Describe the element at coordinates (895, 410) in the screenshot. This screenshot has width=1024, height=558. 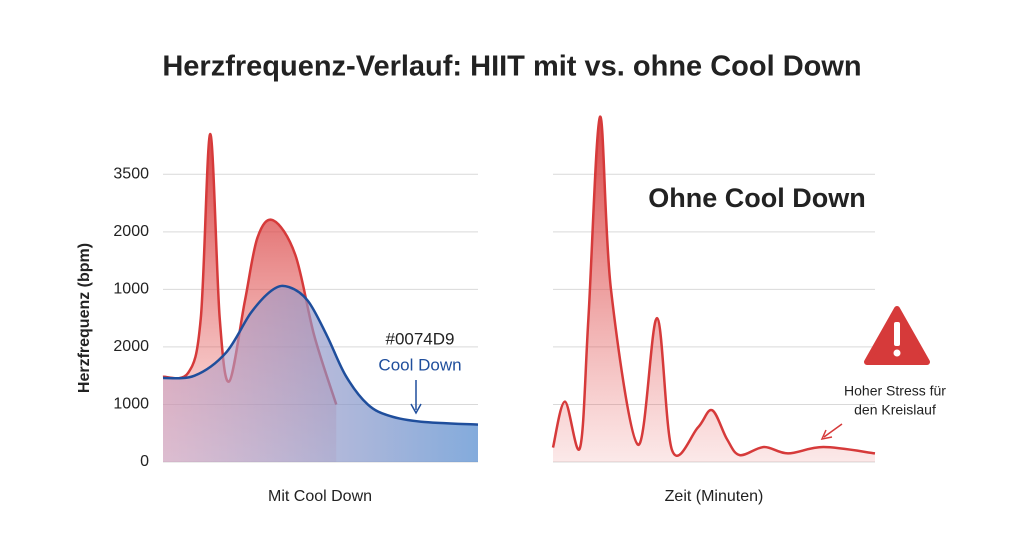
I see `warning-text: den Kreislauf` at that location.